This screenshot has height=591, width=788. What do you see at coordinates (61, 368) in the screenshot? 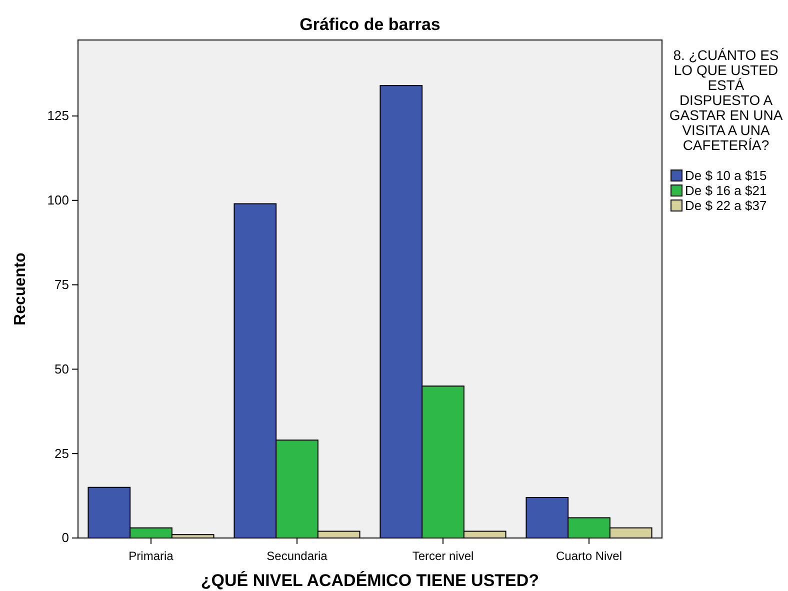
I see `y-tick-label: 50` at bounding box center [61, 368].